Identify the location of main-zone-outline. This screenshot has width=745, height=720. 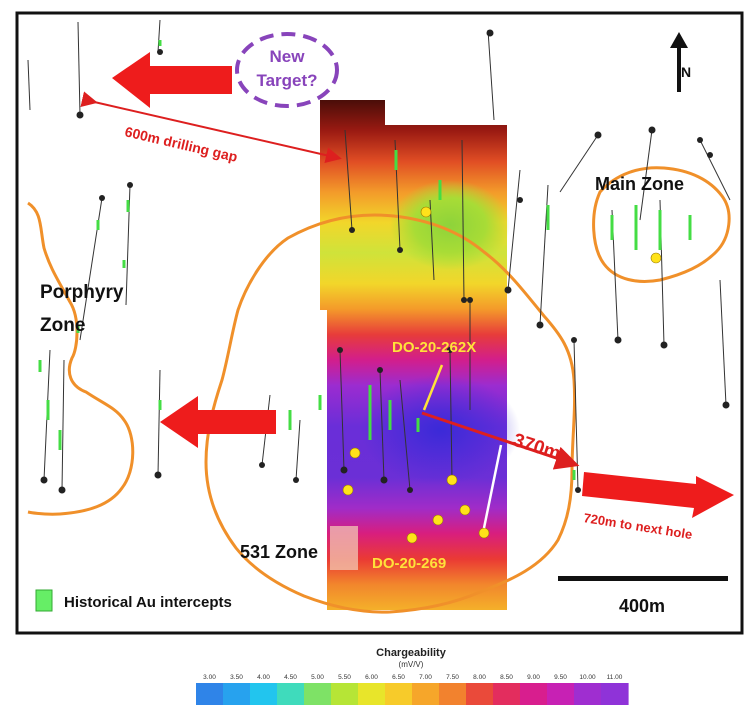
(661, 224).